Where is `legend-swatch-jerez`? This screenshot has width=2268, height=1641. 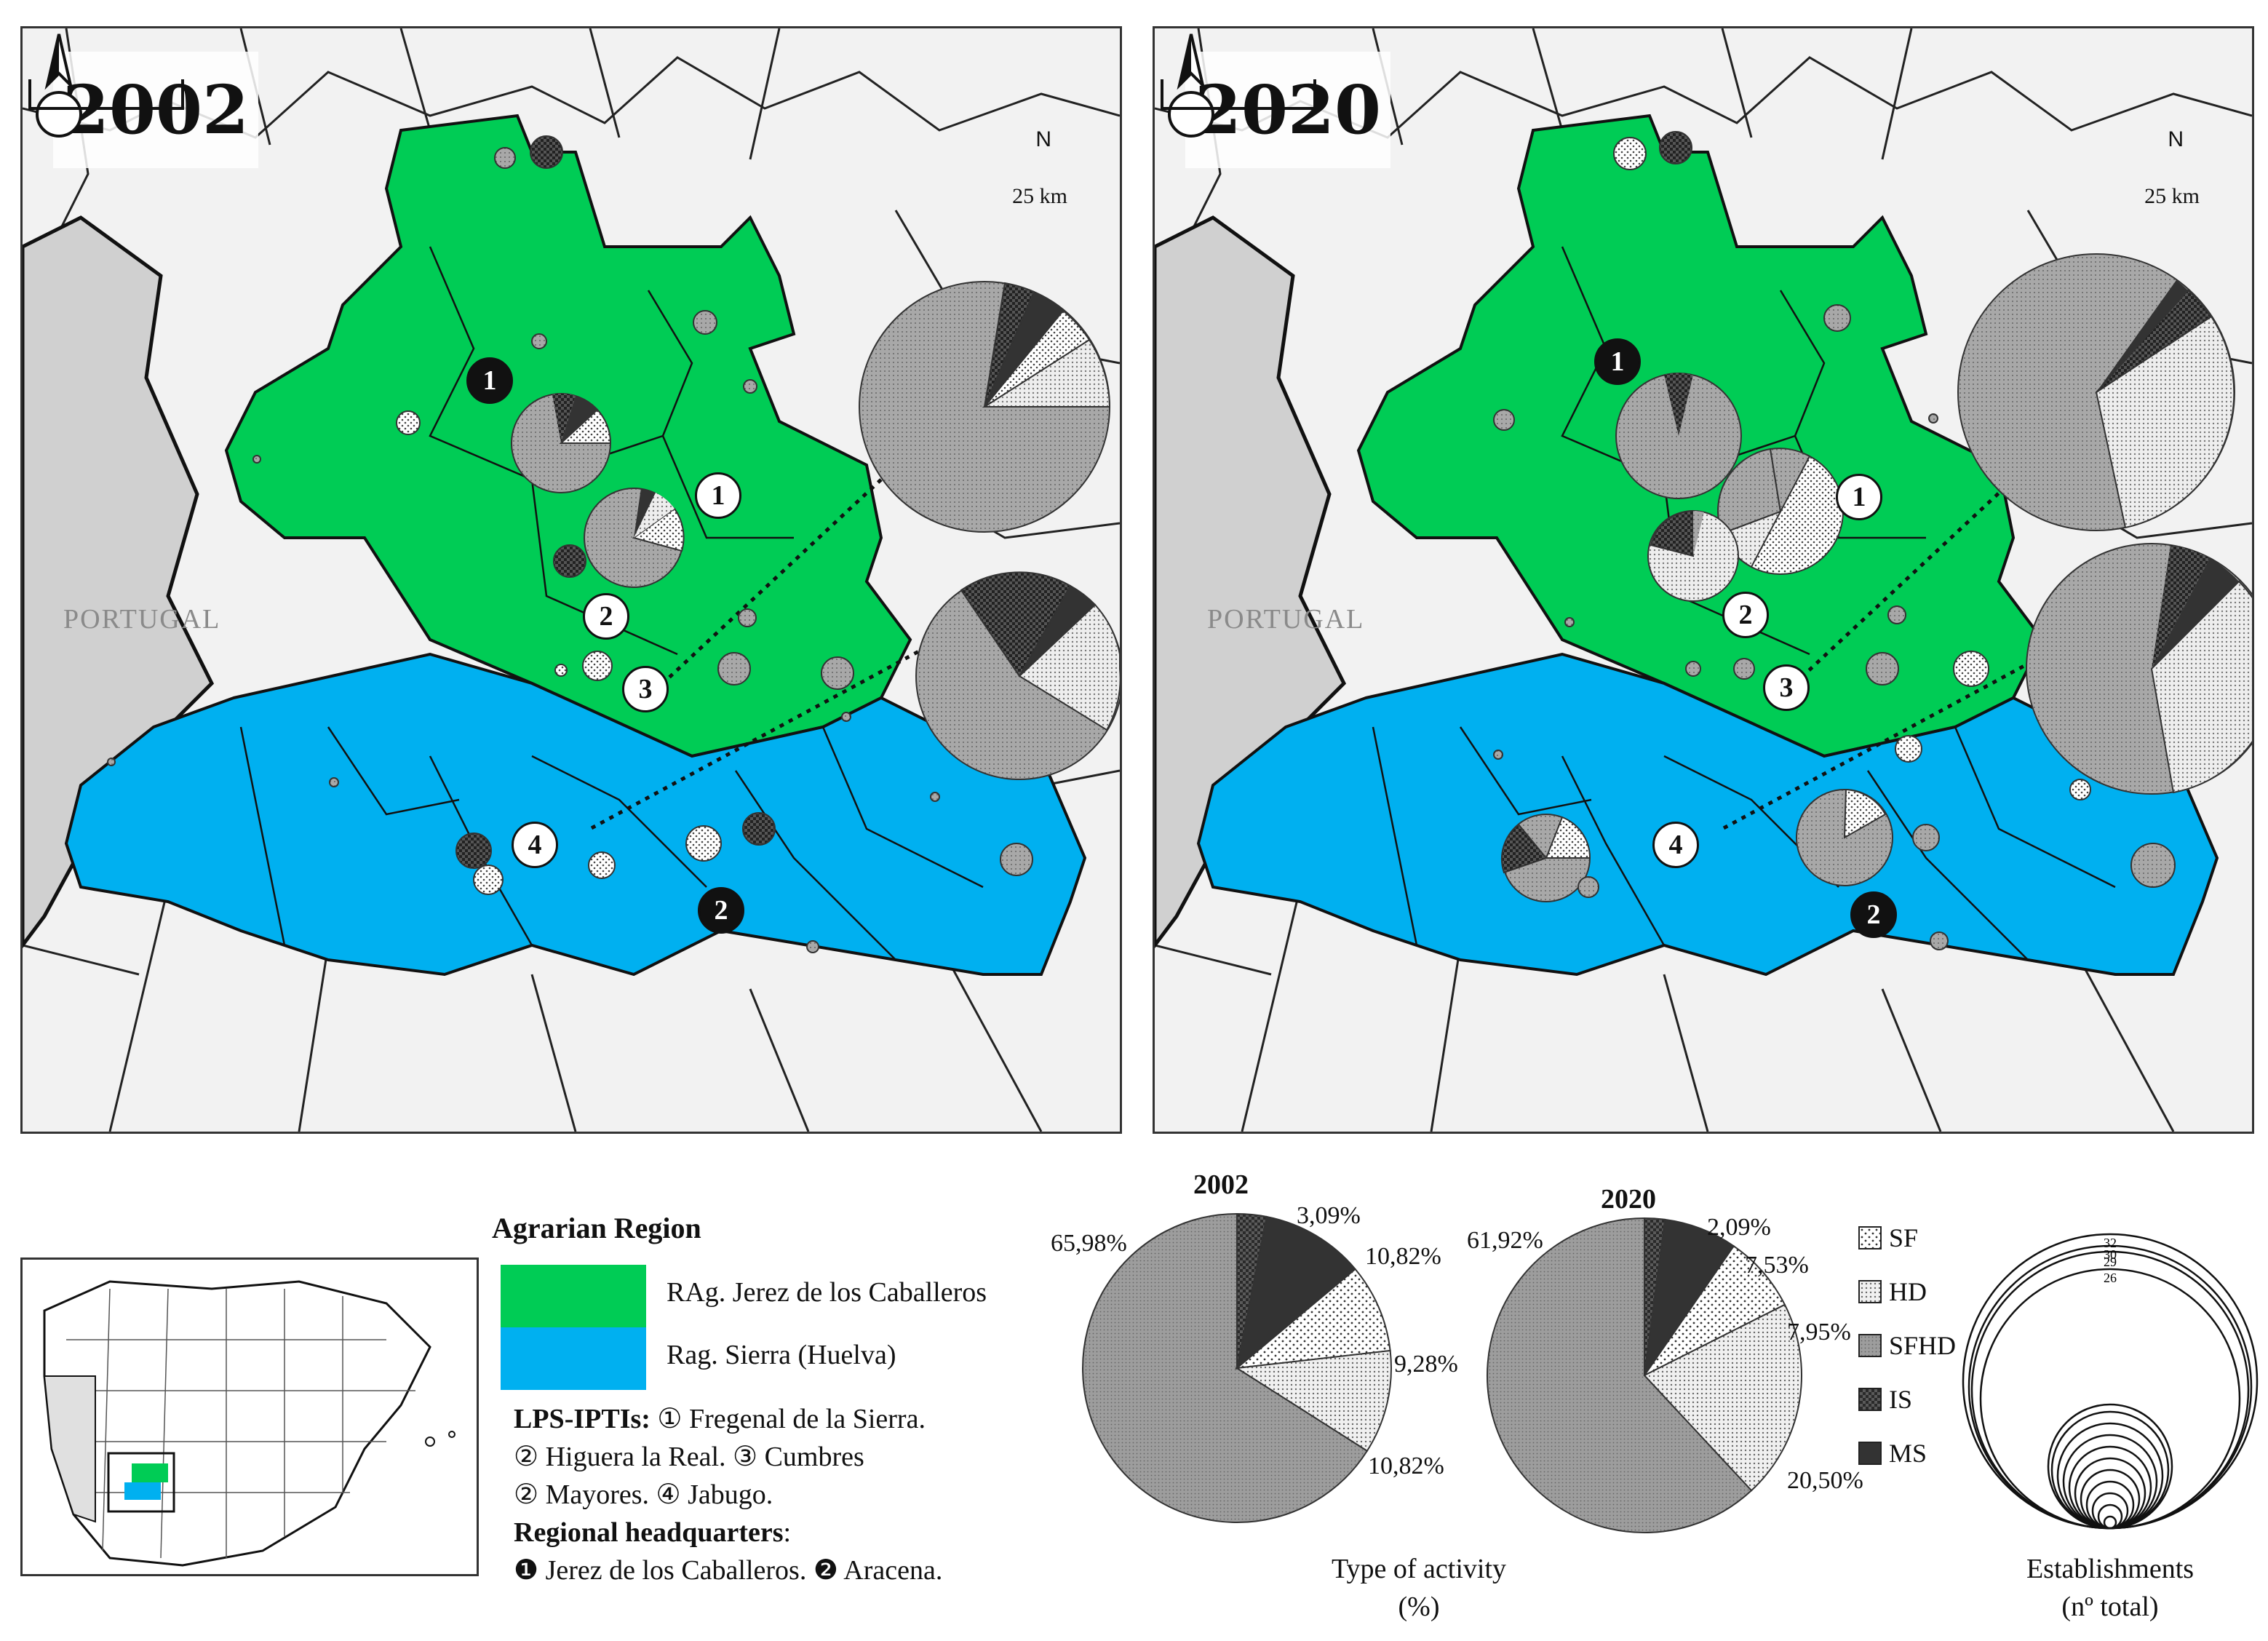 legend-swatch-jerez is located at coordinates (573, 1296).